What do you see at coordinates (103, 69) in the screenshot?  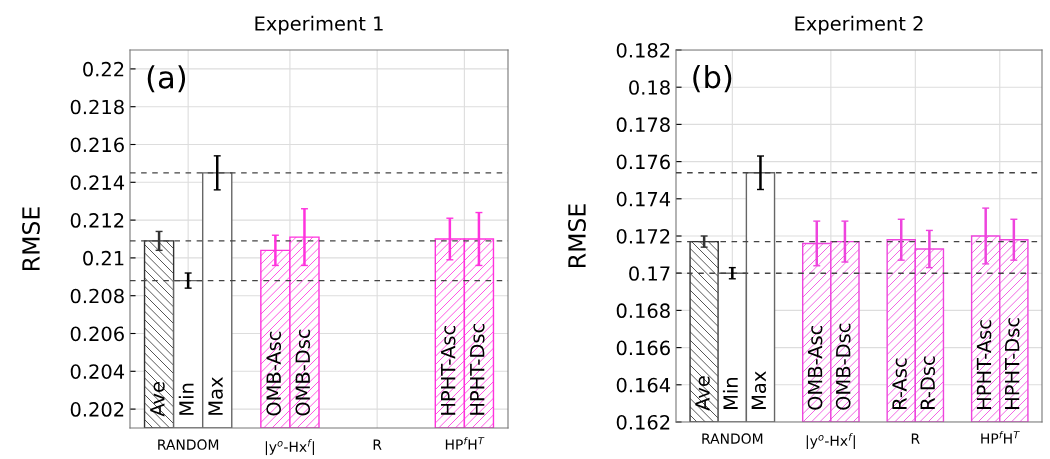 I see `y-tick-label: 0.22` at bounding box center [103, 69].